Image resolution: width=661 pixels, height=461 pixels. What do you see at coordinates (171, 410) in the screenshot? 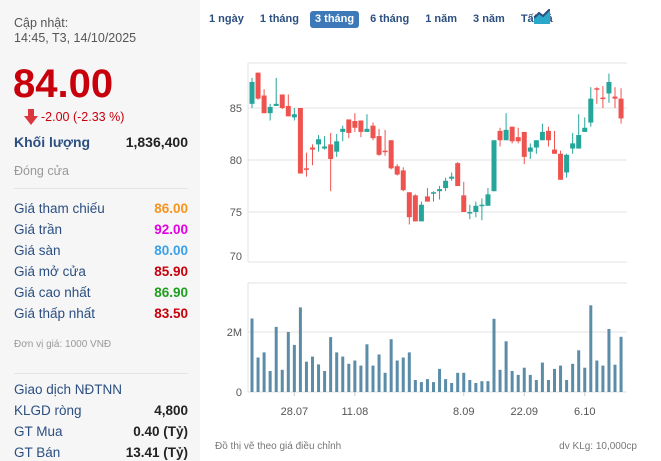
I see `foreign-value: 4,800` at bounding box center [171, 410].